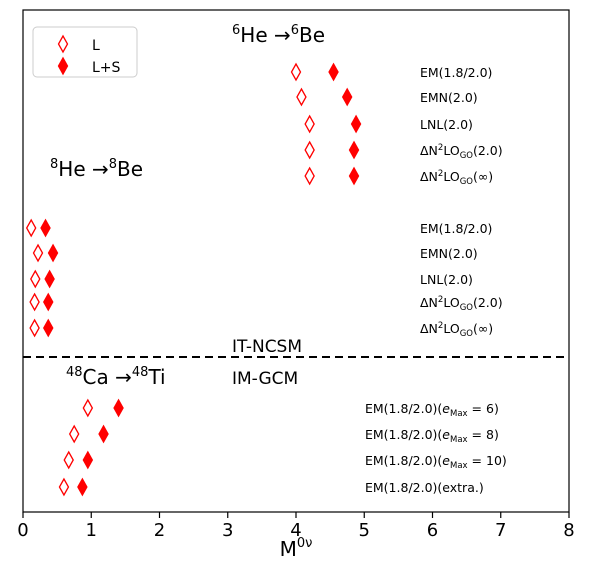 Image resolution: width=602 pixels, height=583 pixels. I want to click on row-label: EM(1.8/2.0)(eMax = 10), so click(436, 462).